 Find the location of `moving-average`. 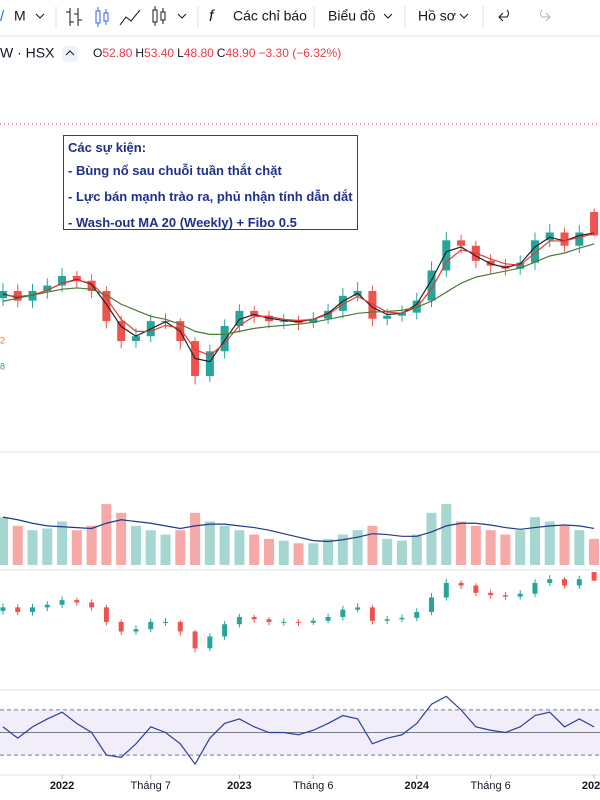

moving-average is located at coordinates (298, 289).